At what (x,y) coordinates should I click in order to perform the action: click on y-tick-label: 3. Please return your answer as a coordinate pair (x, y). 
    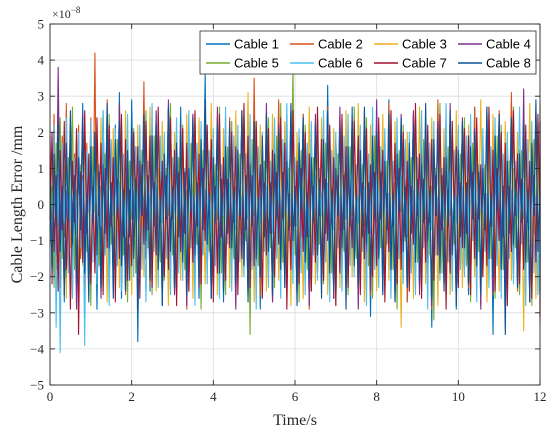
    Looking at the image, I should click on (41, 96).